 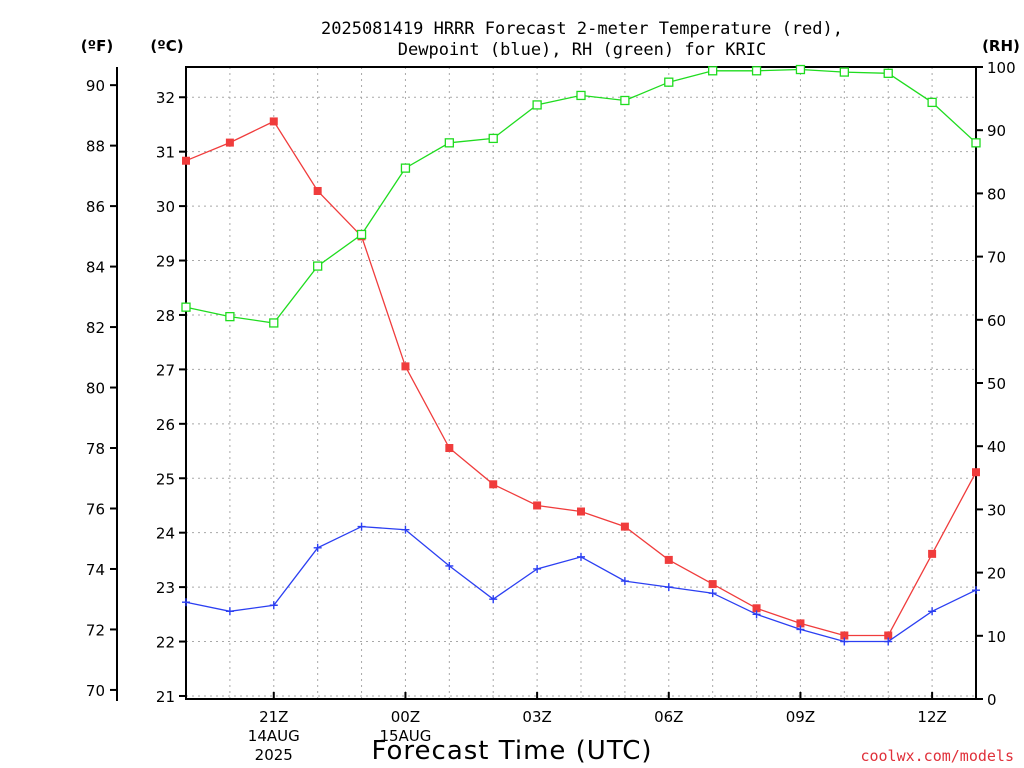 What do you see at coordinates (996, 637) in the screenshot?
I see `rh-tick-label: 10` at bounding box center [996, 637].